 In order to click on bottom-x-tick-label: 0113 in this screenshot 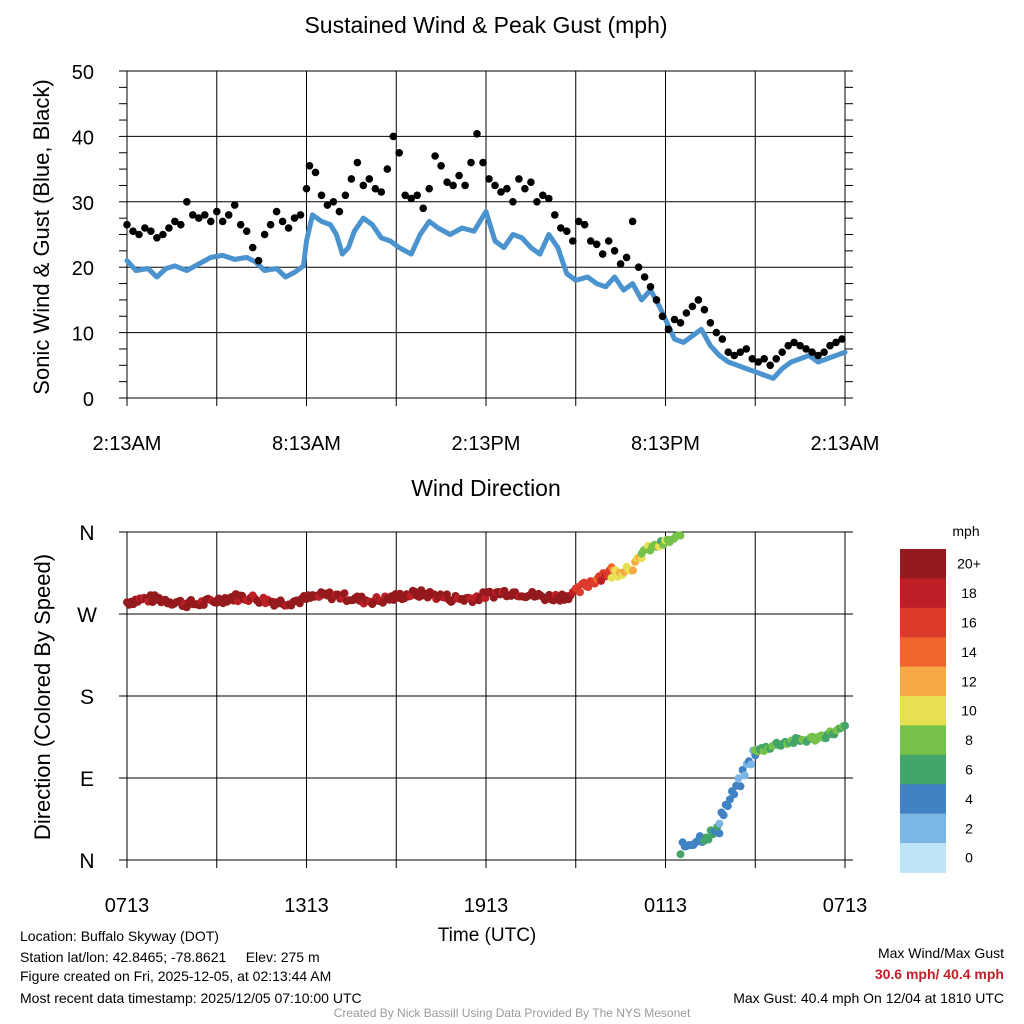, I will do `click(665, 906)`.